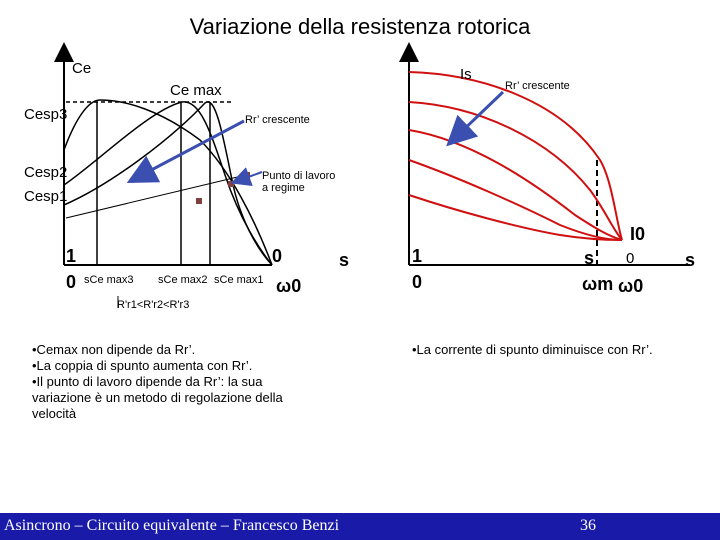  What do you see at coordinates (46, 114) in the screenshot?
I see `cesp3-label: Cesp3` at bounding box center [46, 114].